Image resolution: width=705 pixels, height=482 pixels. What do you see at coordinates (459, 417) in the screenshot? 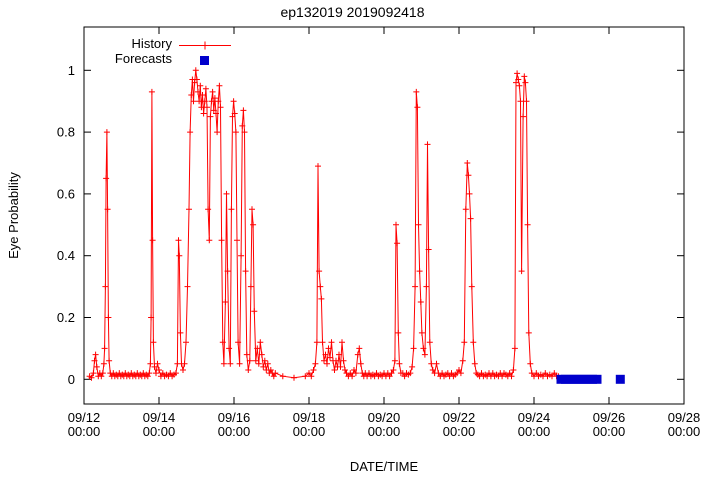
I see `svg-text: 09/22` at bounding box center [459, 417].